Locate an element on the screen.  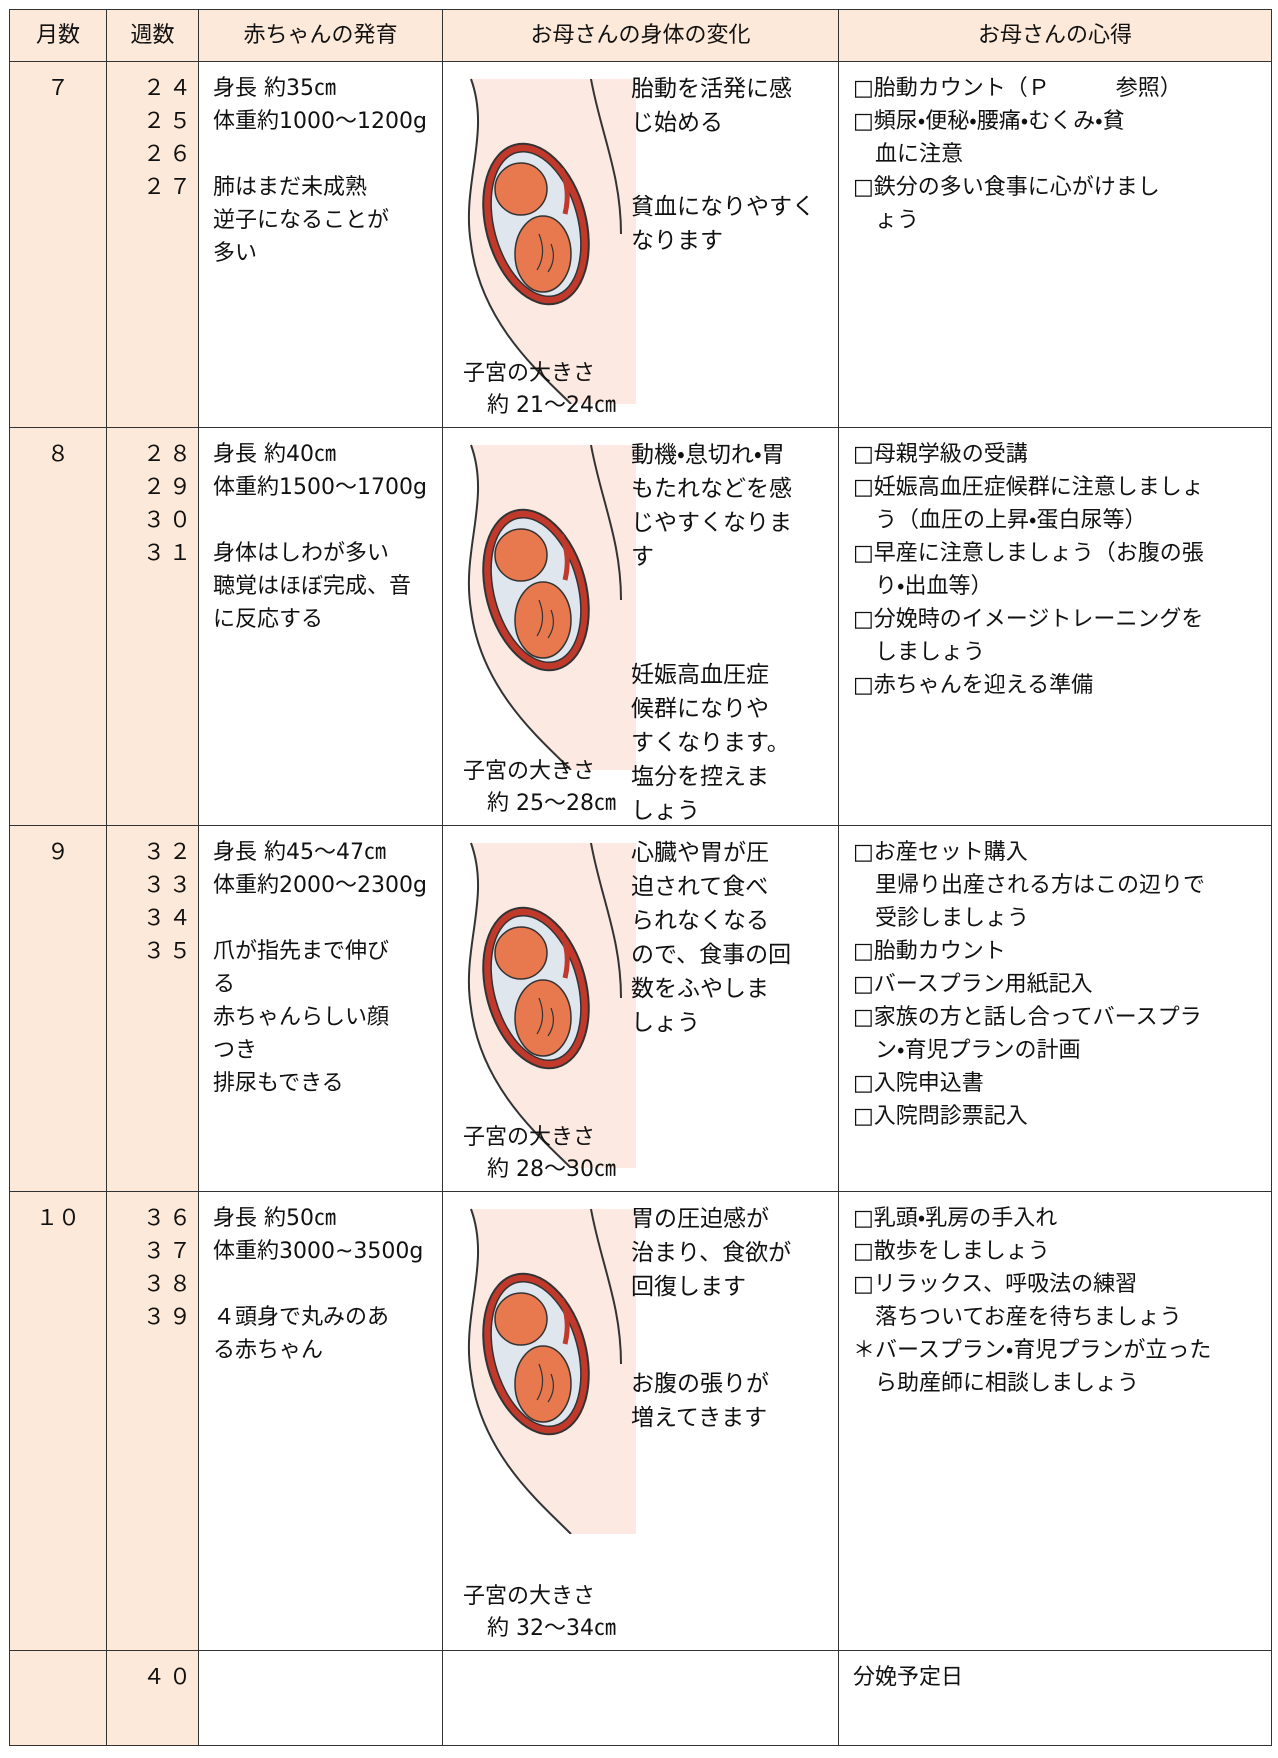
advice-line: □家族の方と話し合ってバースプラ is located at coordinates (1027, 1017).